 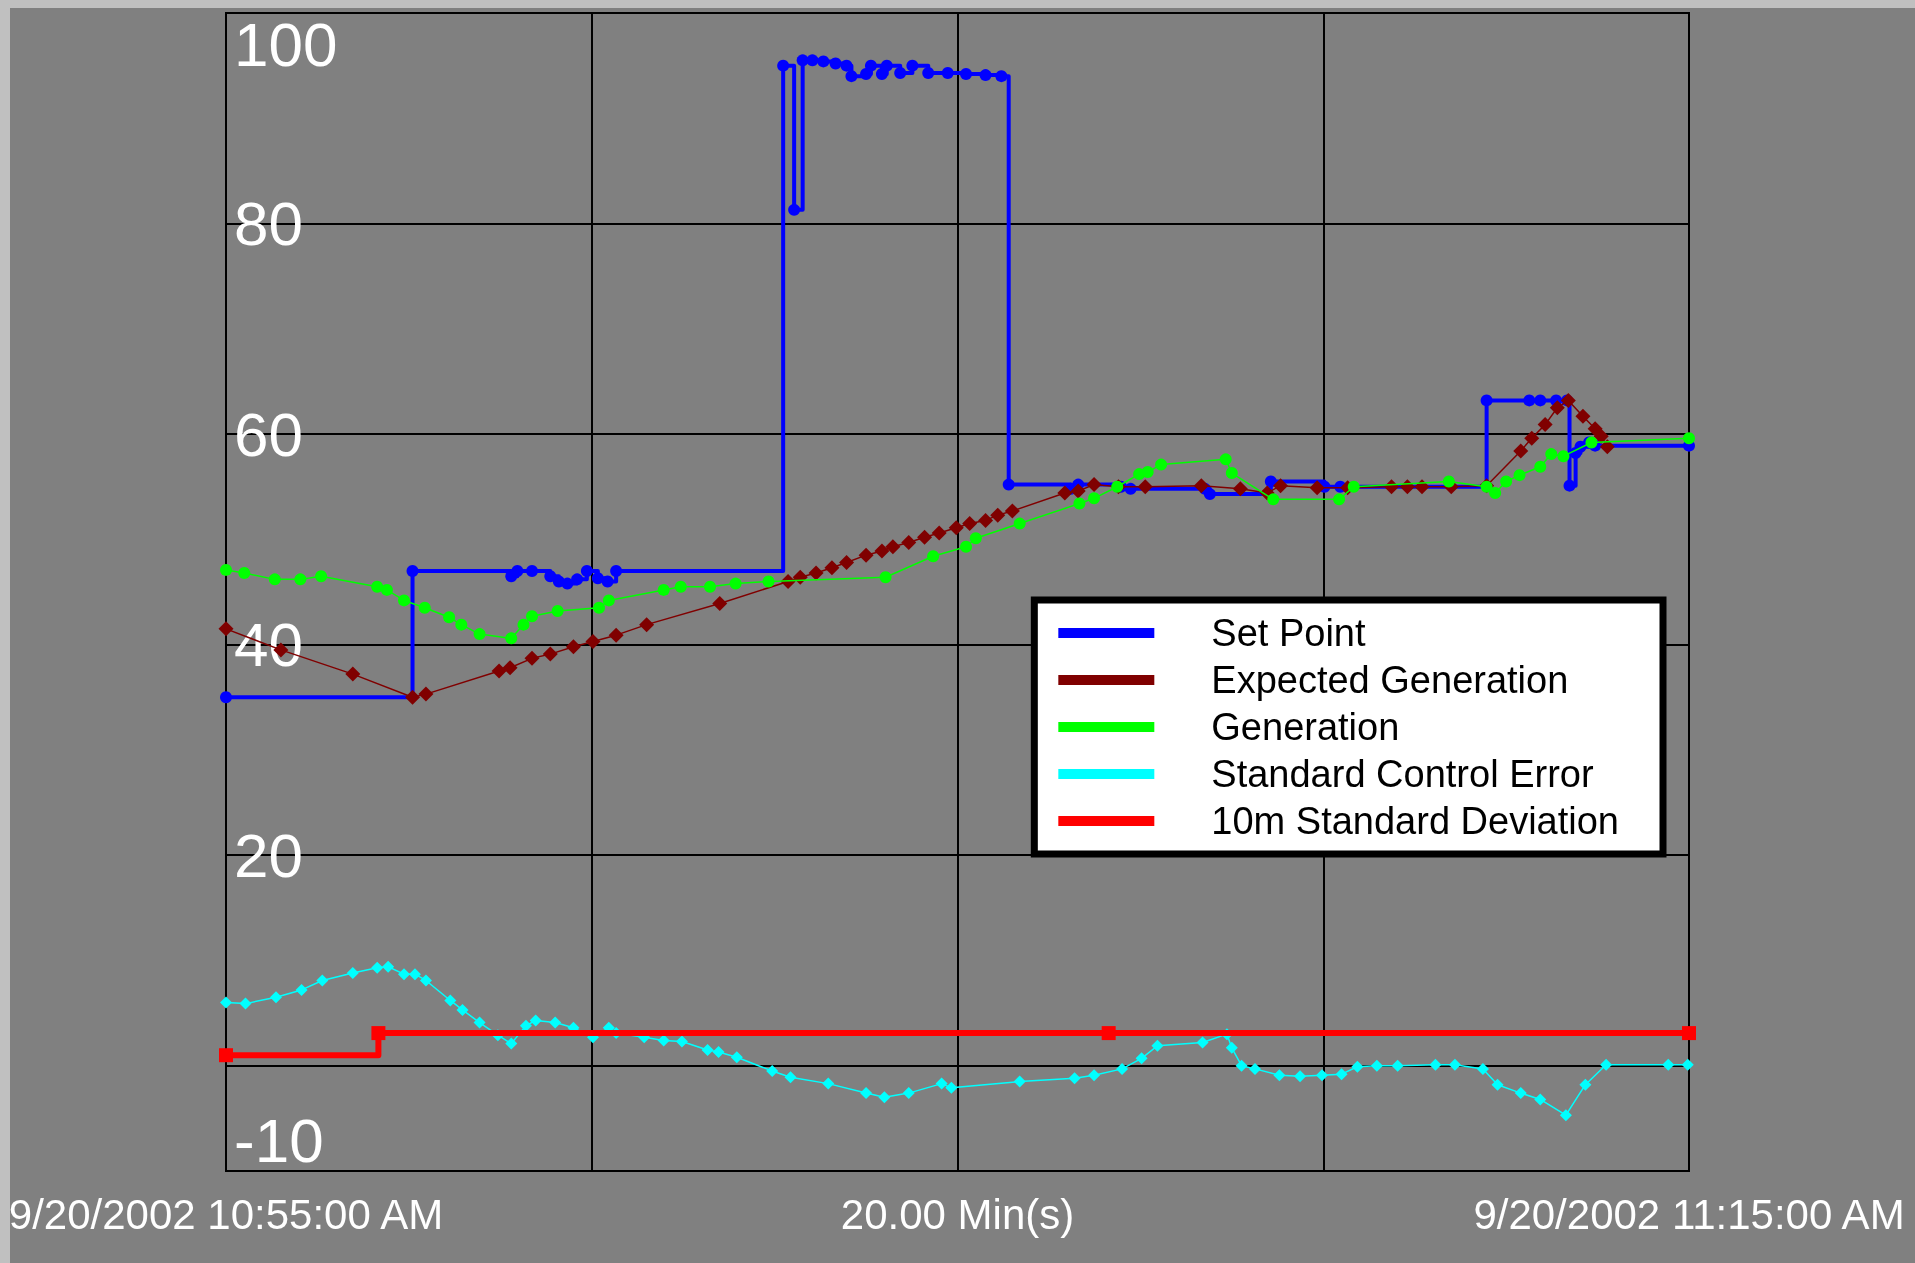 What do you see at coordinates (279, 1140) in the screenshot?
I see `y-tick-label: -10` at bounding box center [279, 1140].